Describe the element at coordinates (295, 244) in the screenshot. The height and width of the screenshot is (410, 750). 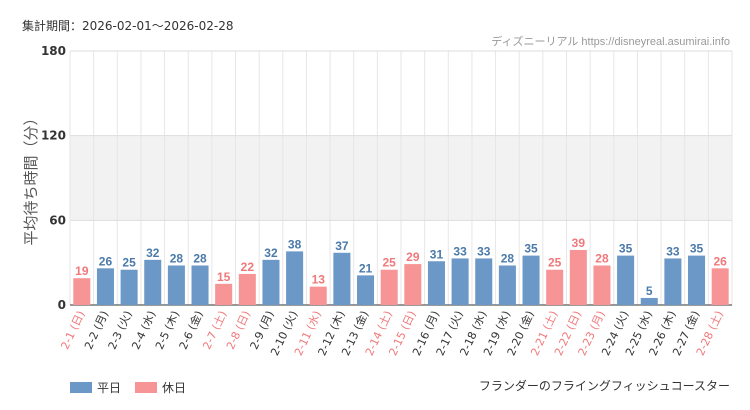
I see `bar-value-label: 38` at that location.